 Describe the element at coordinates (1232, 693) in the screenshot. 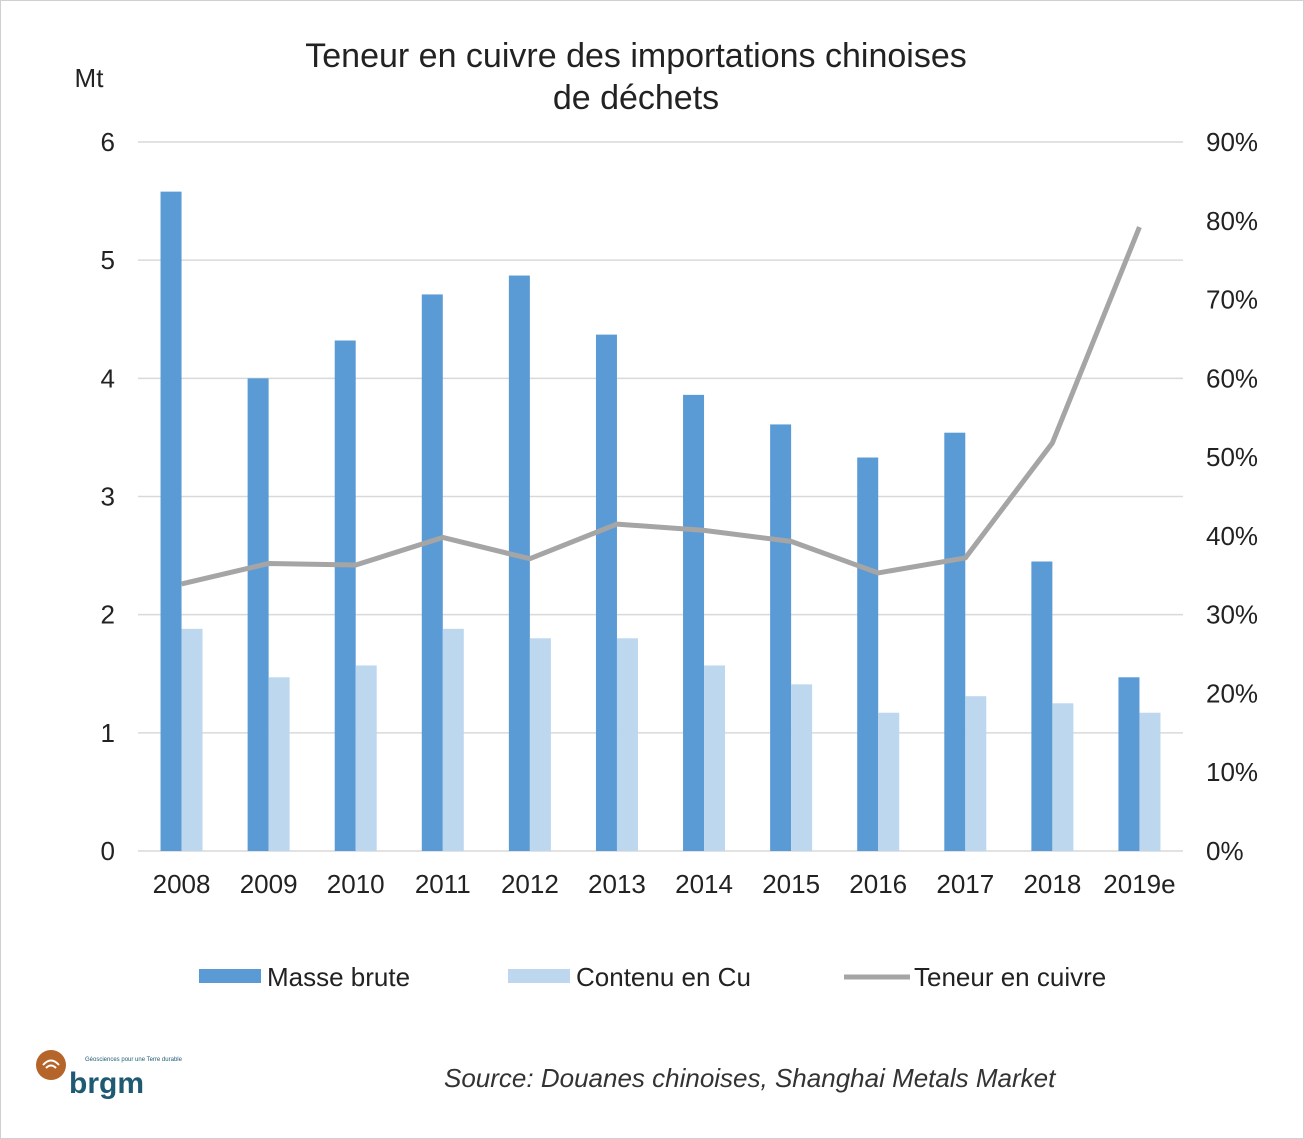

I see `y2-tick-label: 20%` at that location.